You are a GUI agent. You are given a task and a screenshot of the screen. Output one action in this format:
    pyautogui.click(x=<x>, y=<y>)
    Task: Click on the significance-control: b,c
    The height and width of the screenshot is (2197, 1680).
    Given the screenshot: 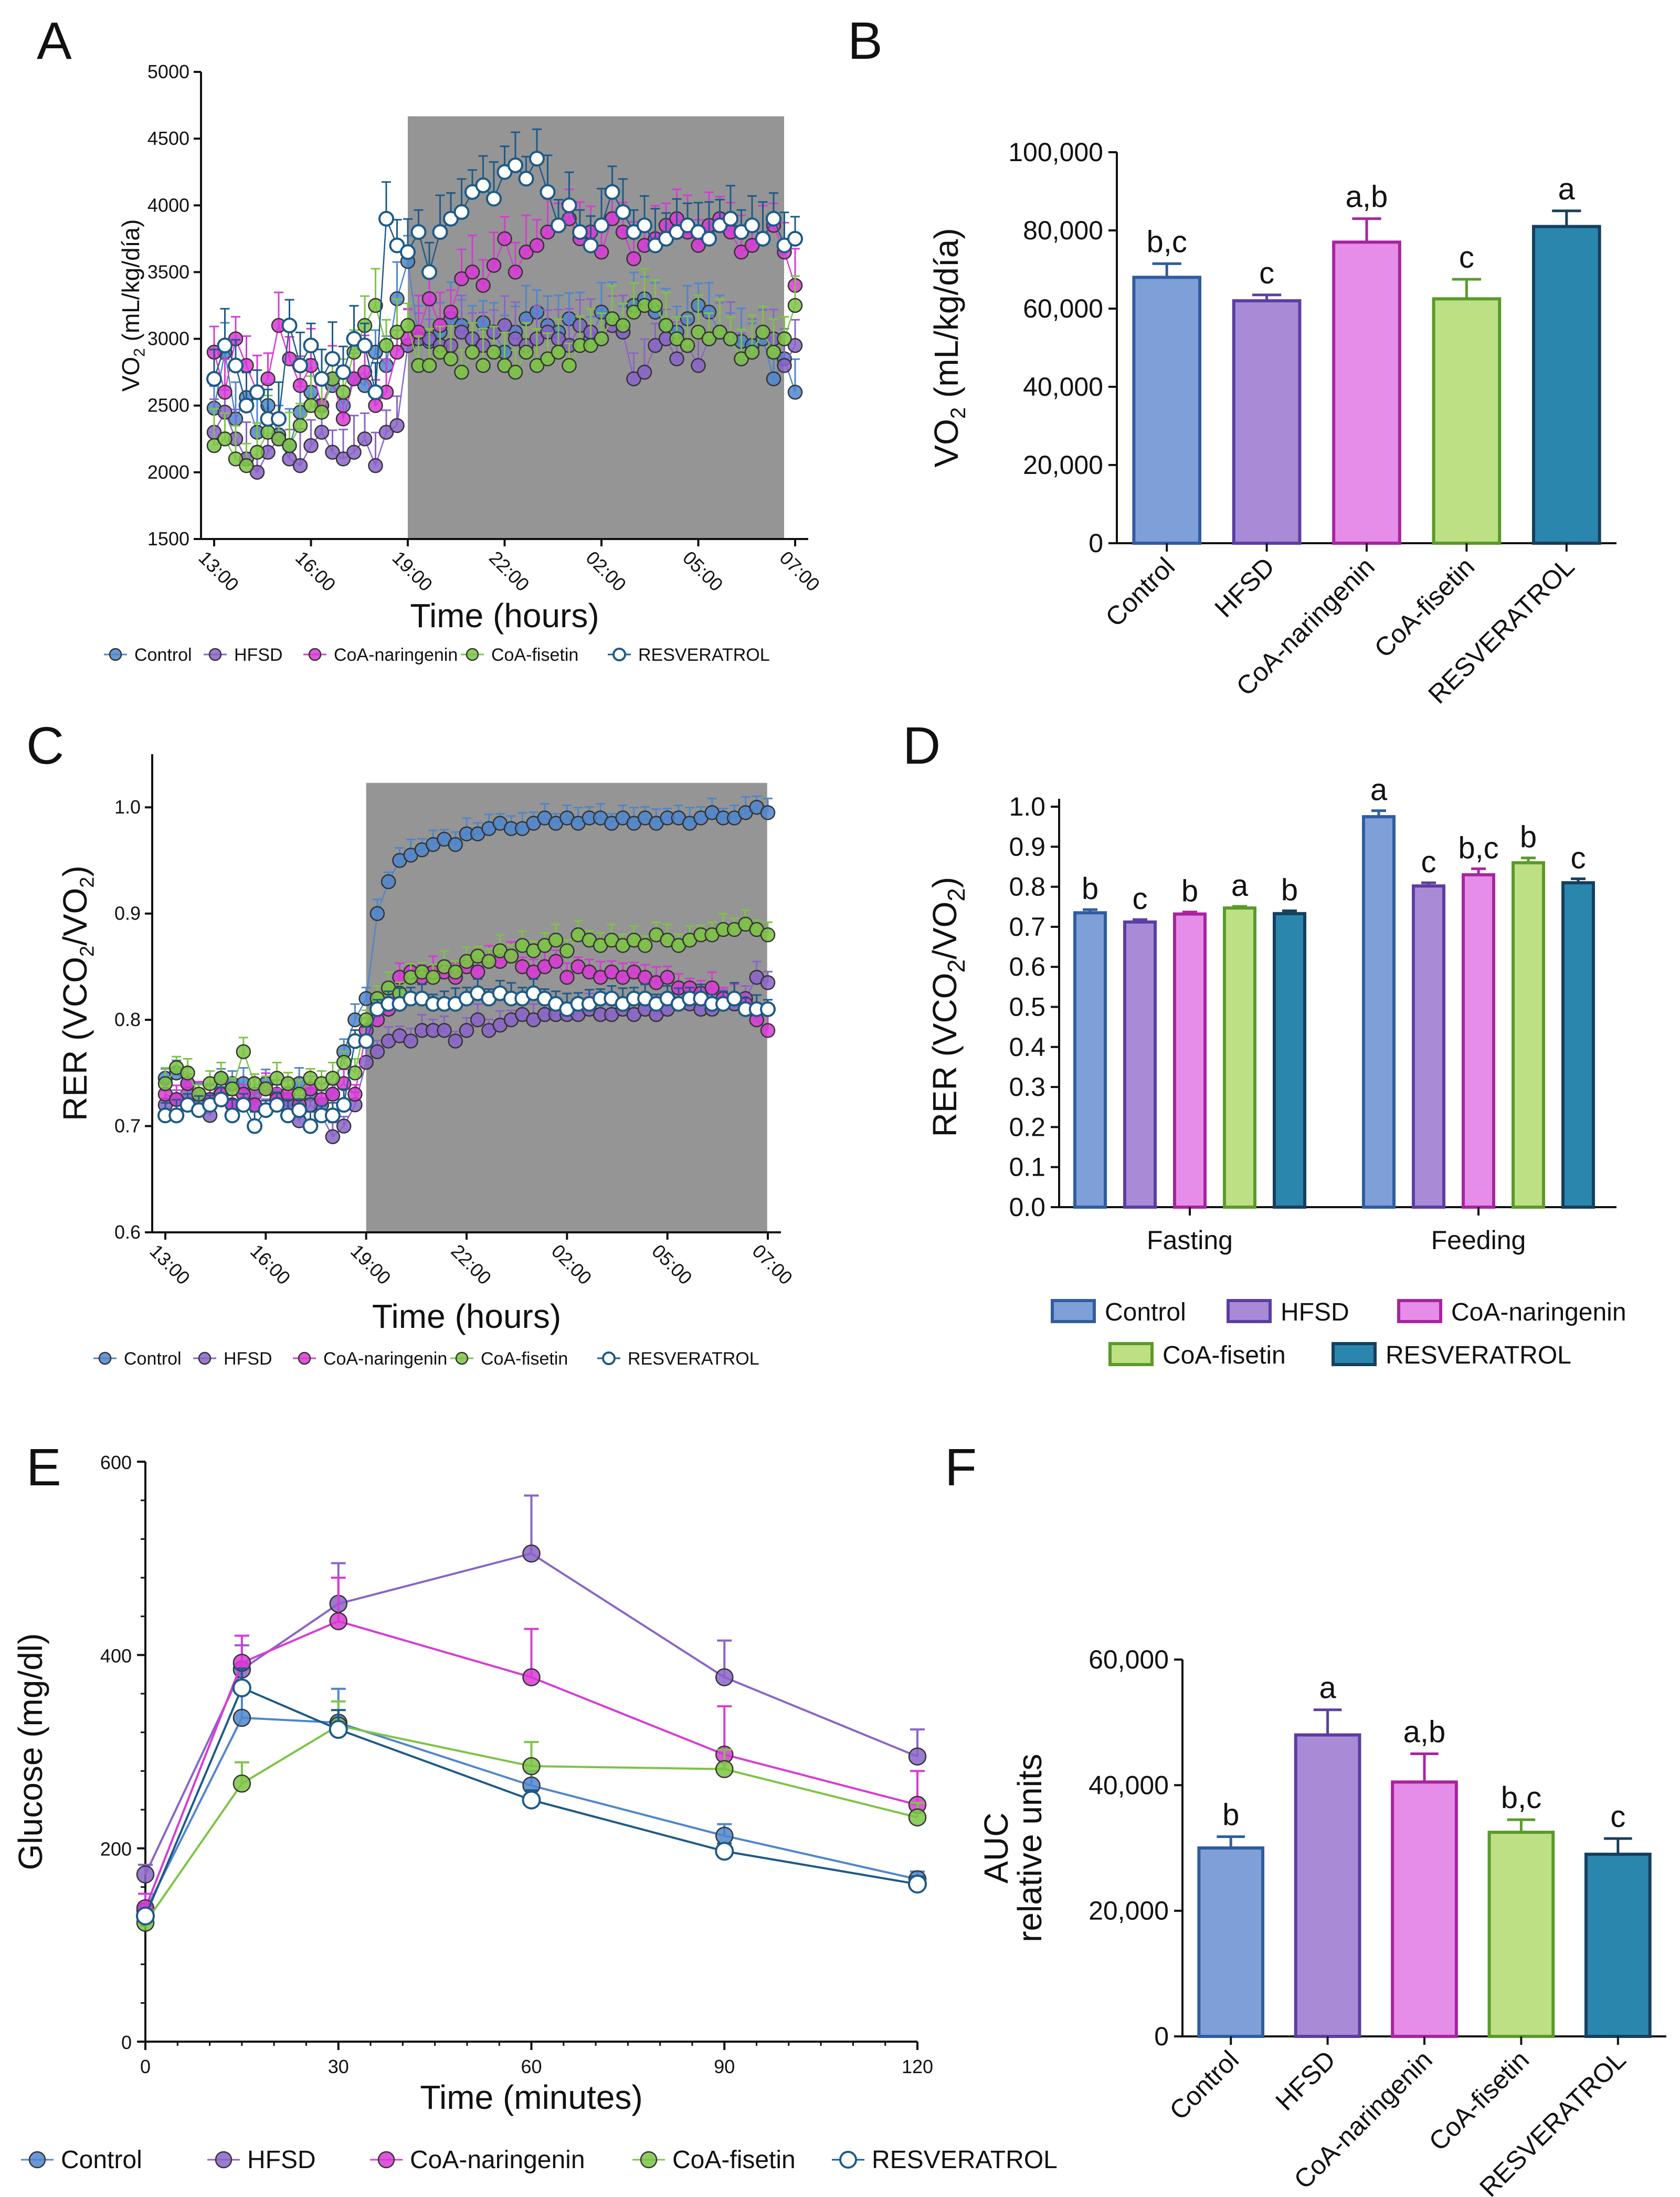 What is the action you would take?
    pyautogui.click(x=1167, y=242)
    